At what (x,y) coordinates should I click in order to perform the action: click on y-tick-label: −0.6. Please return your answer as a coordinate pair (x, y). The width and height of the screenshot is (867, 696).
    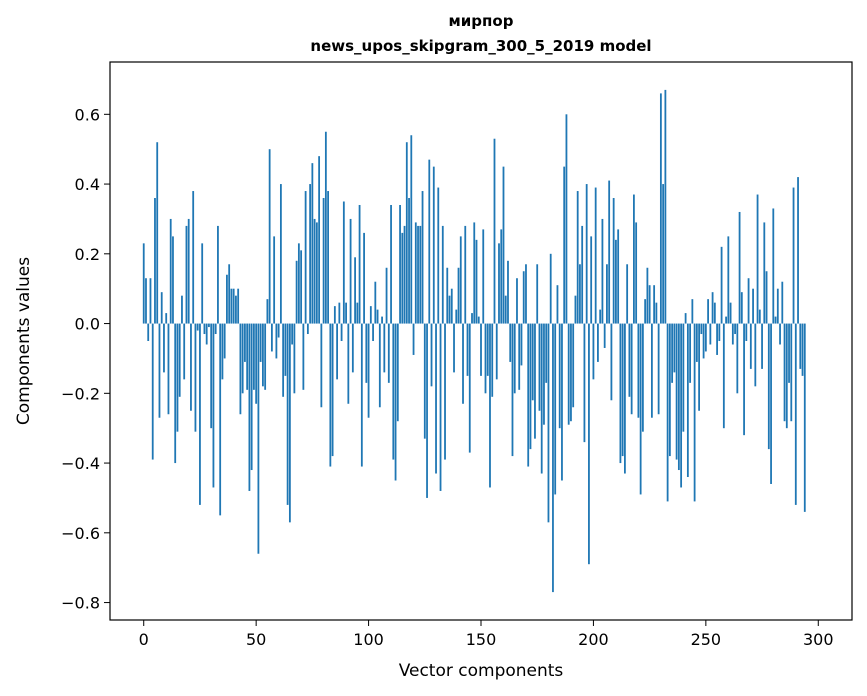
    Looking at the image, I should click on (80, 533).